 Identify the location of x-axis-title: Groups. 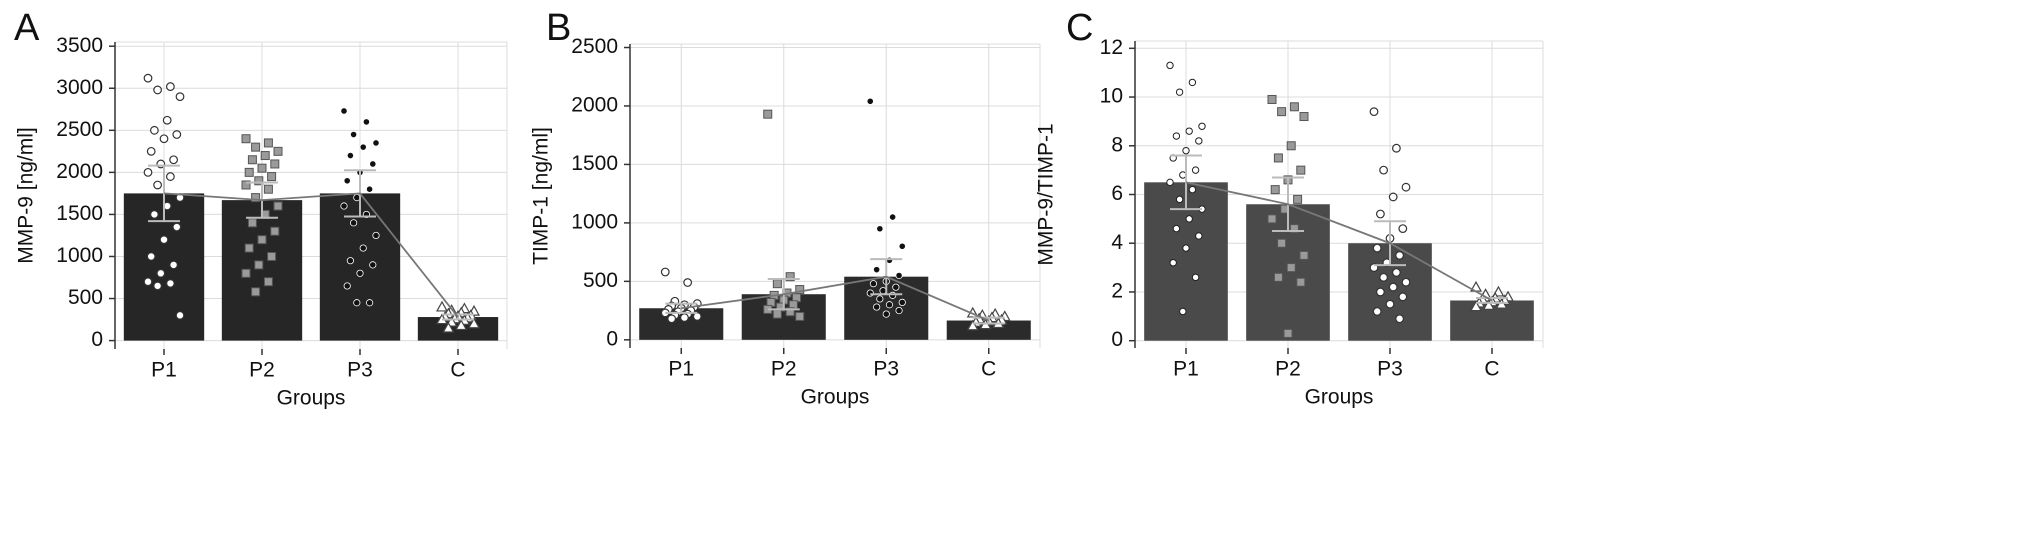
(311, 398).